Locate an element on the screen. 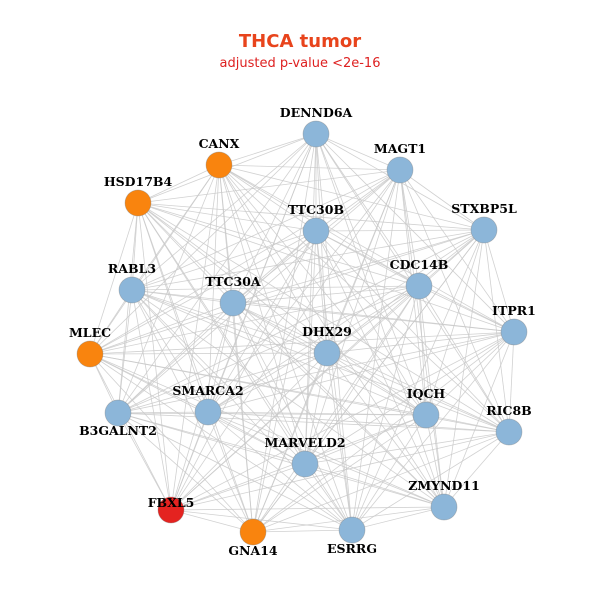 The height and width of the screenshot is (600, 600). node-magt1 is located at coordinates (400, 170).